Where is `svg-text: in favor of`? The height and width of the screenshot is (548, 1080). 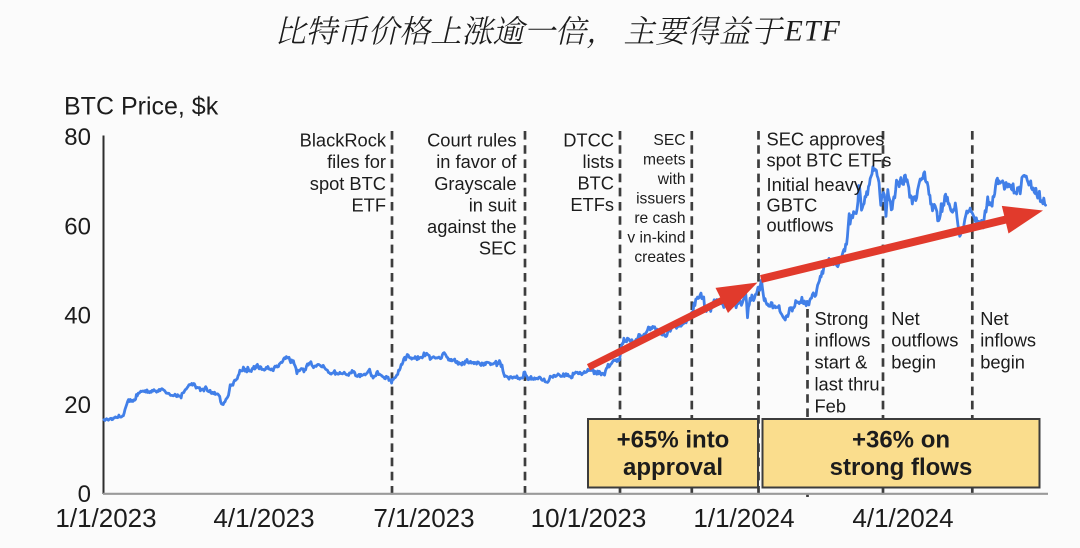
svg-text: in favor of is located at coordinates (476, 161).